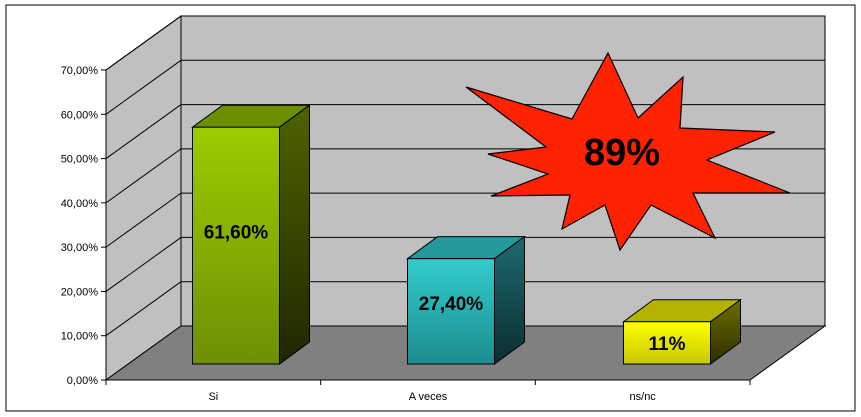 The image size is (861, 417). Describe the element at coordinates (80, 160) in the screenshot. I see `y-tick-label: 50,00%` at that location.